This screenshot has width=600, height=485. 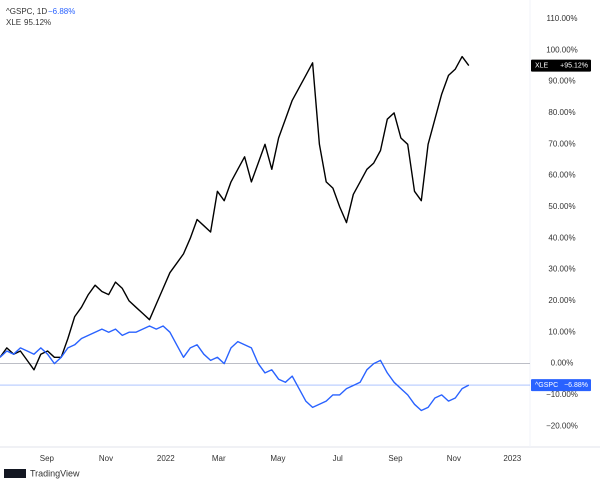 What do you see at coordinates (15, 473) in the screenshot?
I see `brand-logo` at bounding box center [15, 473].